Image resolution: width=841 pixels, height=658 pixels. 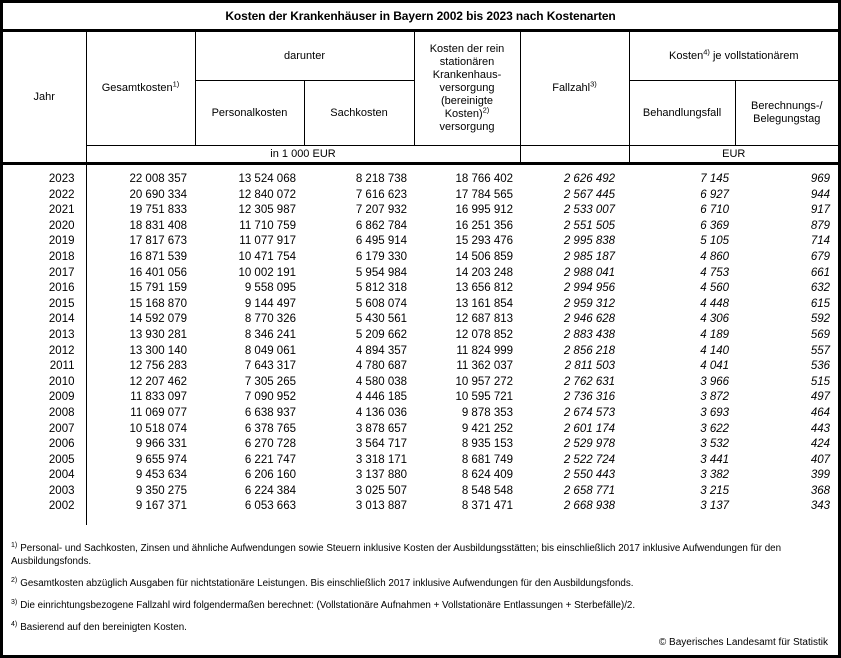 I want to click on value-cell: 10 595 721, so click(x=484, y=397).